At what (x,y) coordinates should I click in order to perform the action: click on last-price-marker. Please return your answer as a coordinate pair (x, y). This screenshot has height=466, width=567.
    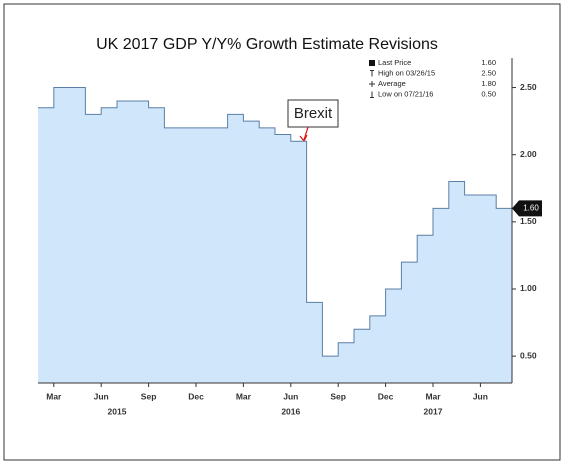
    Looking at the image, I should click on (527, 208).